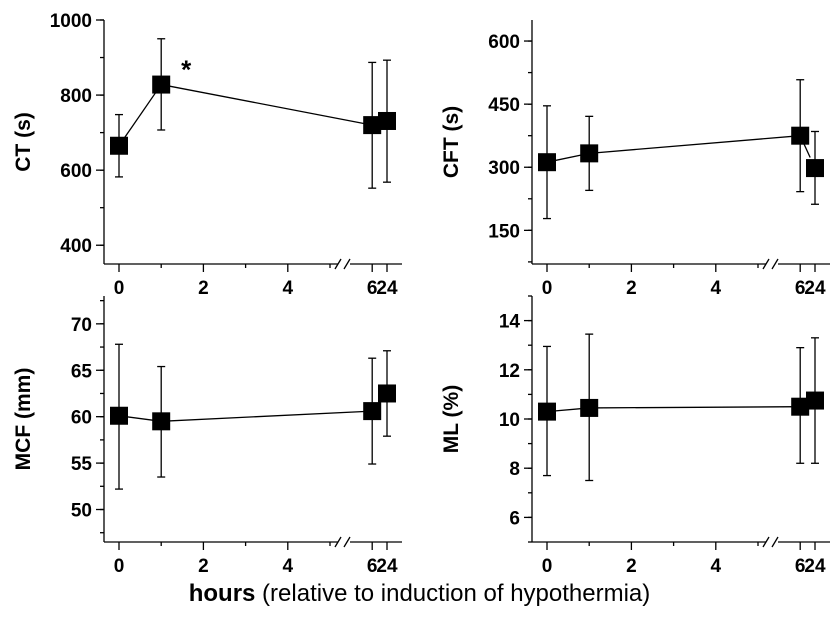 This screenshot has width=839, height=618. I want to click on y-tick-label: 800, so click(76, 96).